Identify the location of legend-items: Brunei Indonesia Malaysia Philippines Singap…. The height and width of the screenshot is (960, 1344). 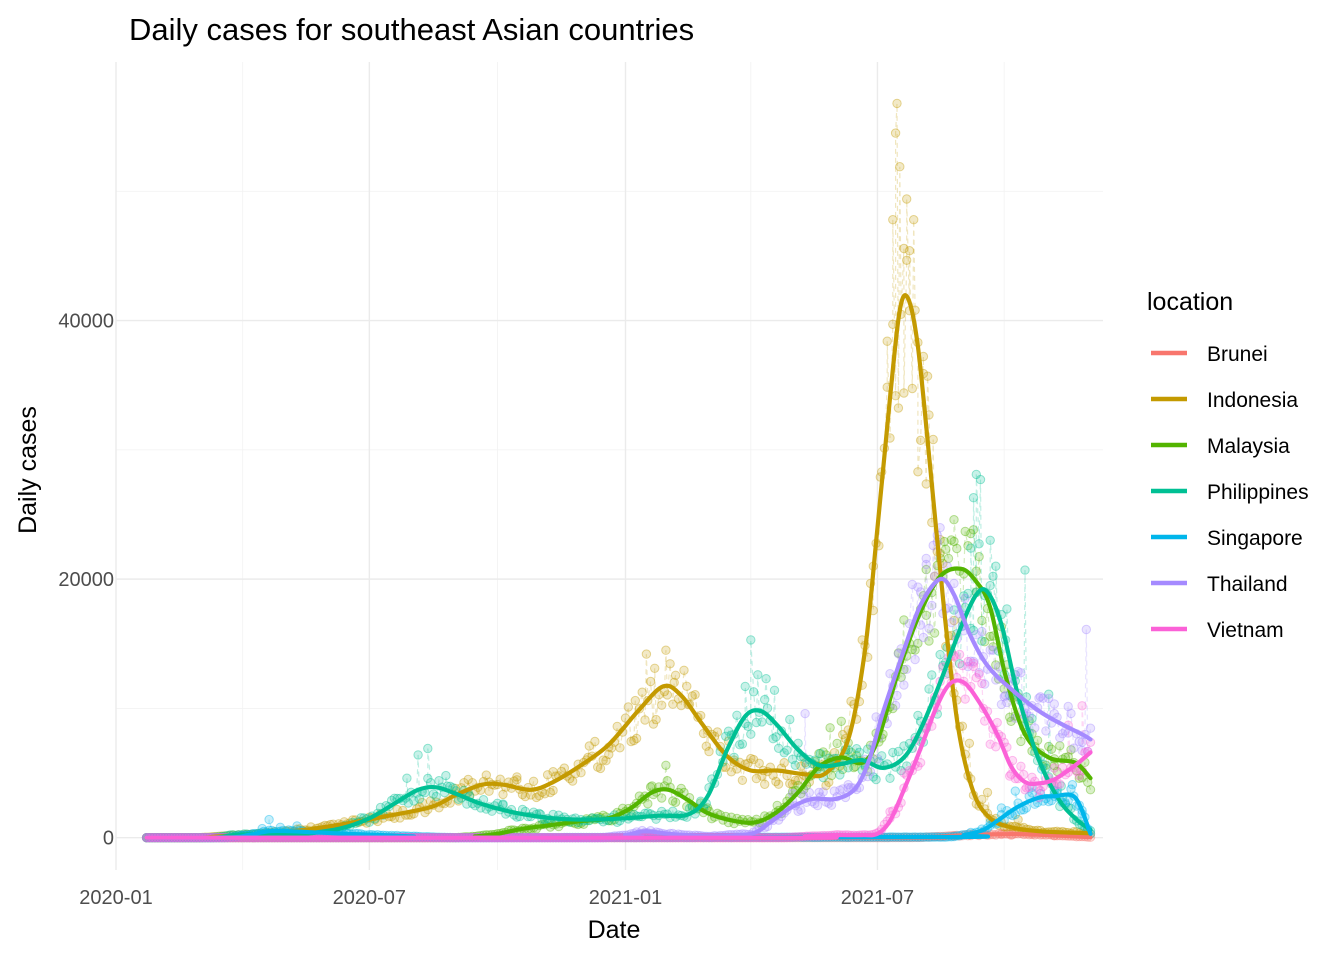
(1230, 492).